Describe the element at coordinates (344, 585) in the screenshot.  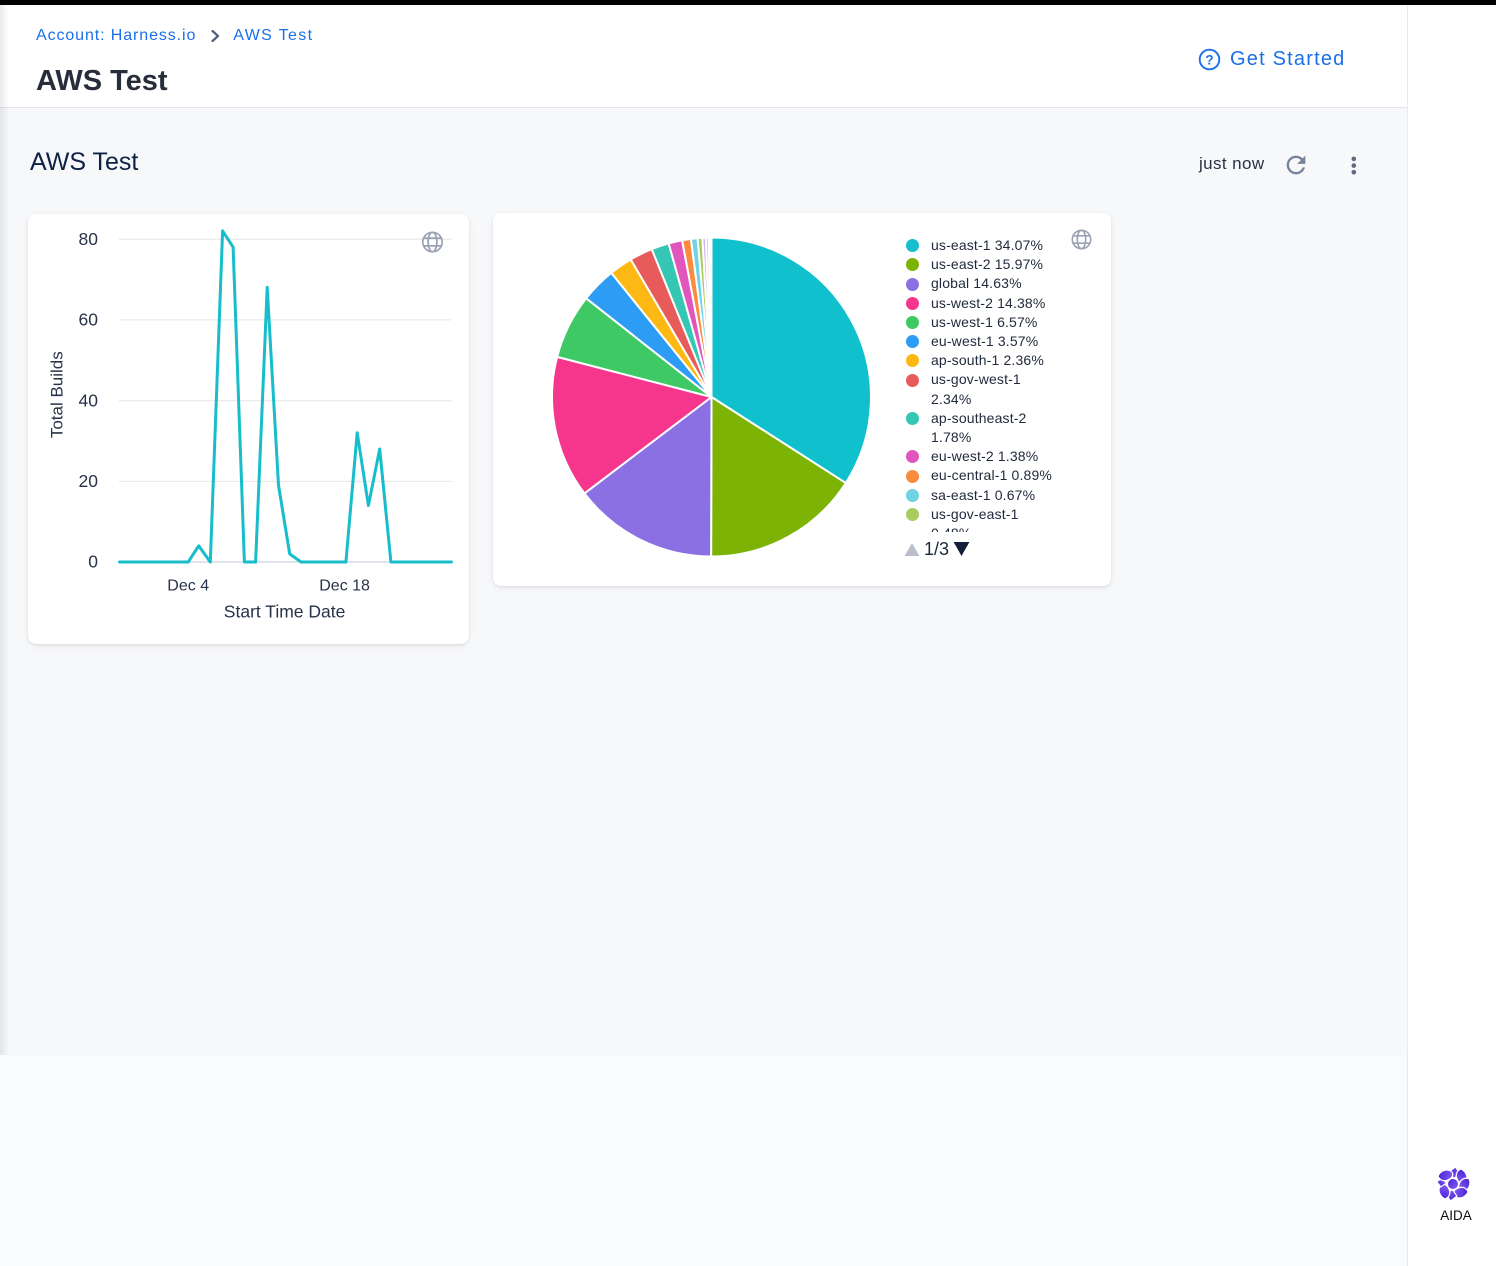
I see `svg-text: Dec 18` at that location.